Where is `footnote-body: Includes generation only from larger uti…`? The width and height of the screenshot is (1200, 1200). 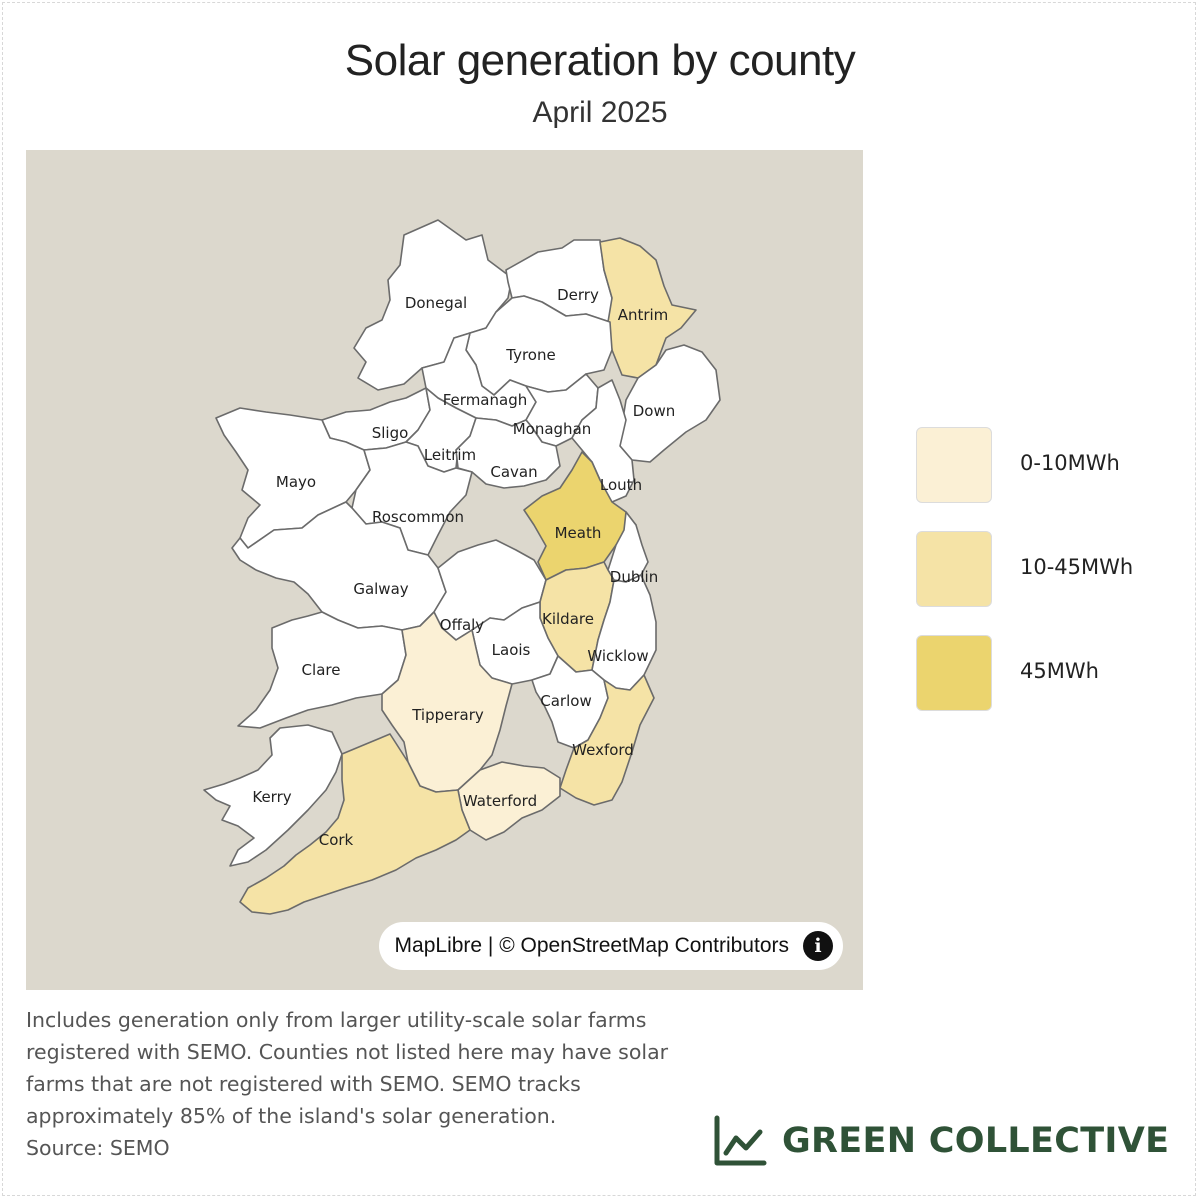 footnote-body: Includes generation only from larger uti… is located at coordinates (347, 1068).